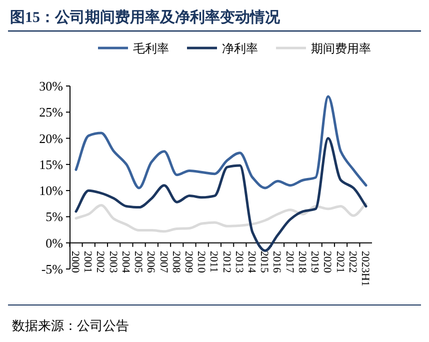 This screenshot has height=342, width=429. I want to click on x-tick-label: 2013, so click(238, 262).